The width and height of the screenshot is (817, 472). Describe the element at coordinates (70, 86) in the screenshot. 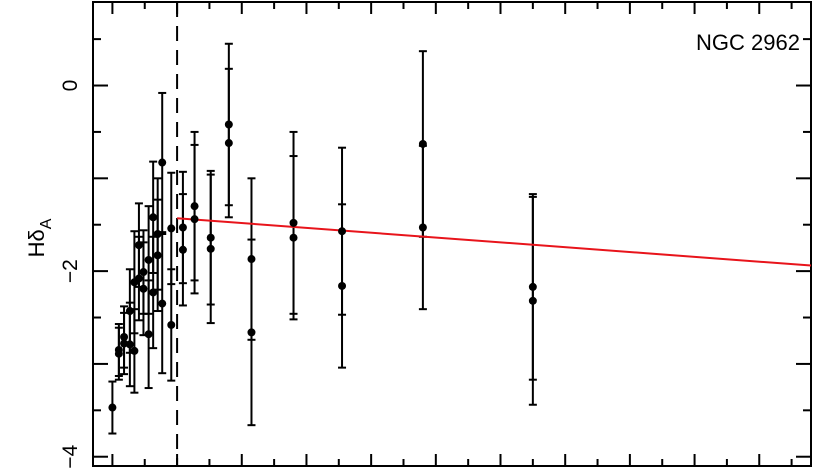

I see `y-tick-label: 0` at that location.